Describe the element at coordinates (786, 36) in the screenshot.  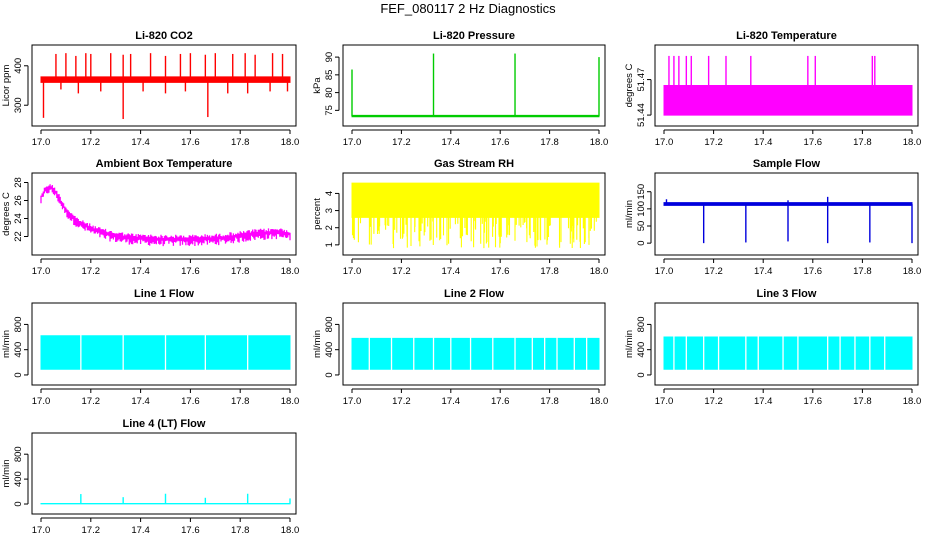
I see `chart-title: Li-820 Temperature` at that location.